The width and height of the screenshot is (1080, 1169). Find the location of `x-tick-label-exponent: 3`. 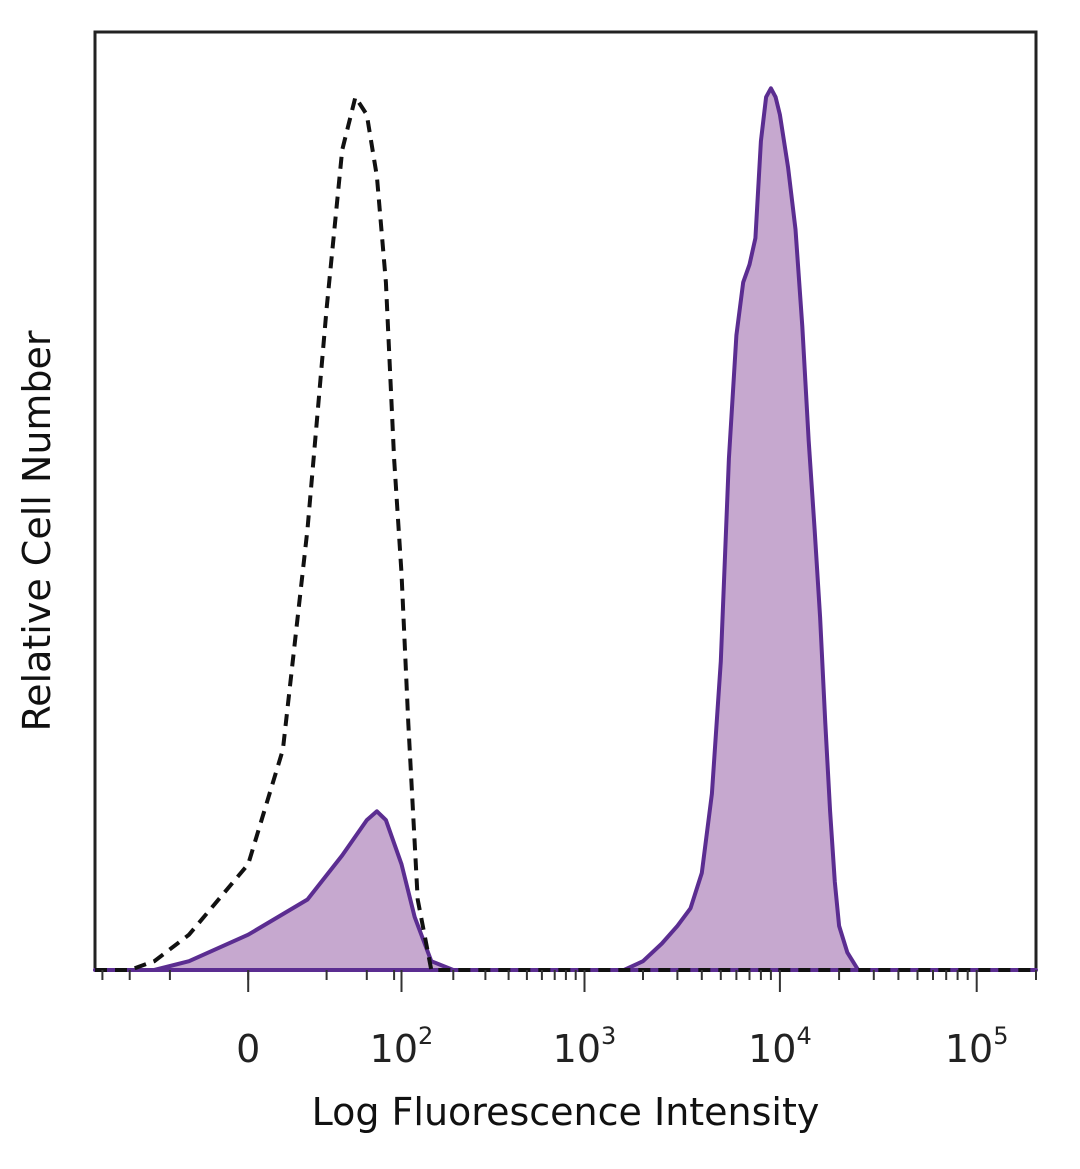

x-tick-label-exponent: 3 is located at coordinates (608, 1036).